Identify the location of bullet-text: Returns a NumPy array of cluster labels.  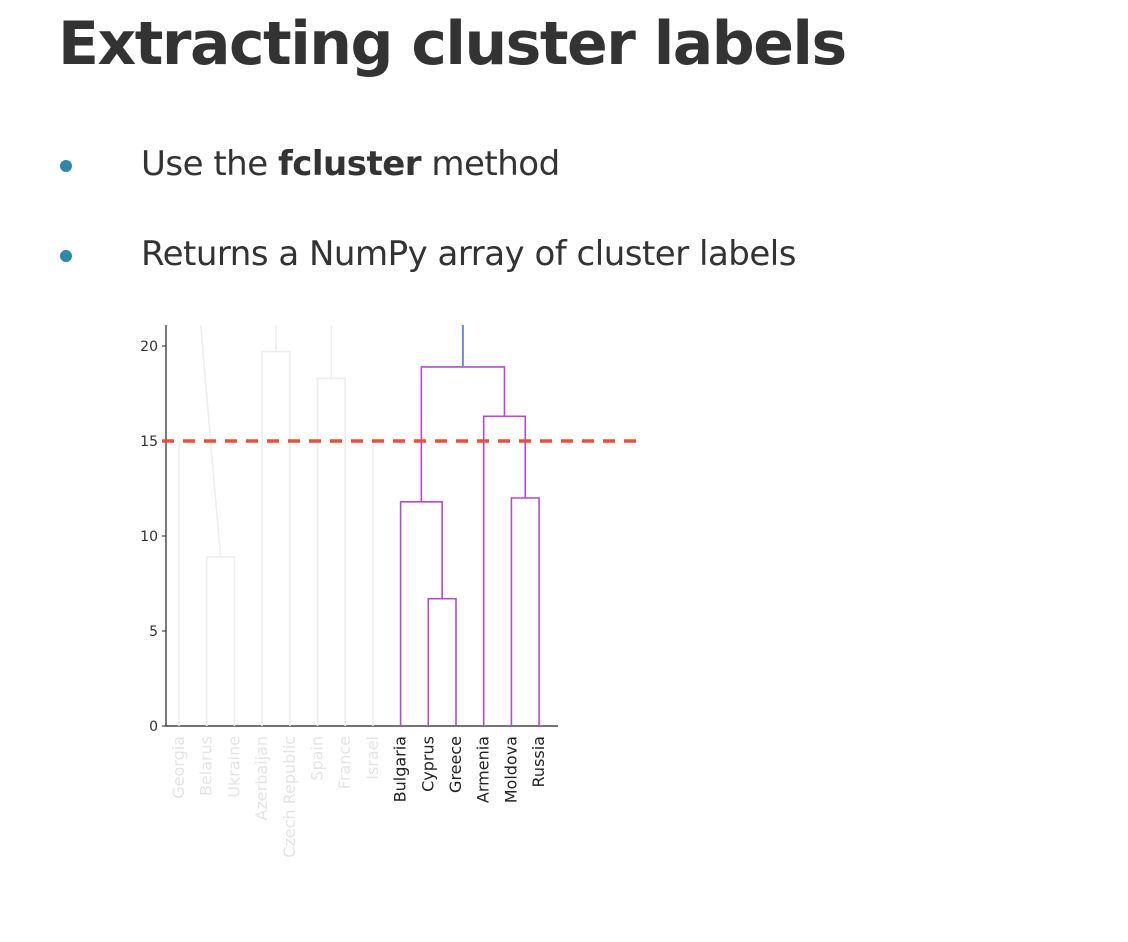
(468, 254).